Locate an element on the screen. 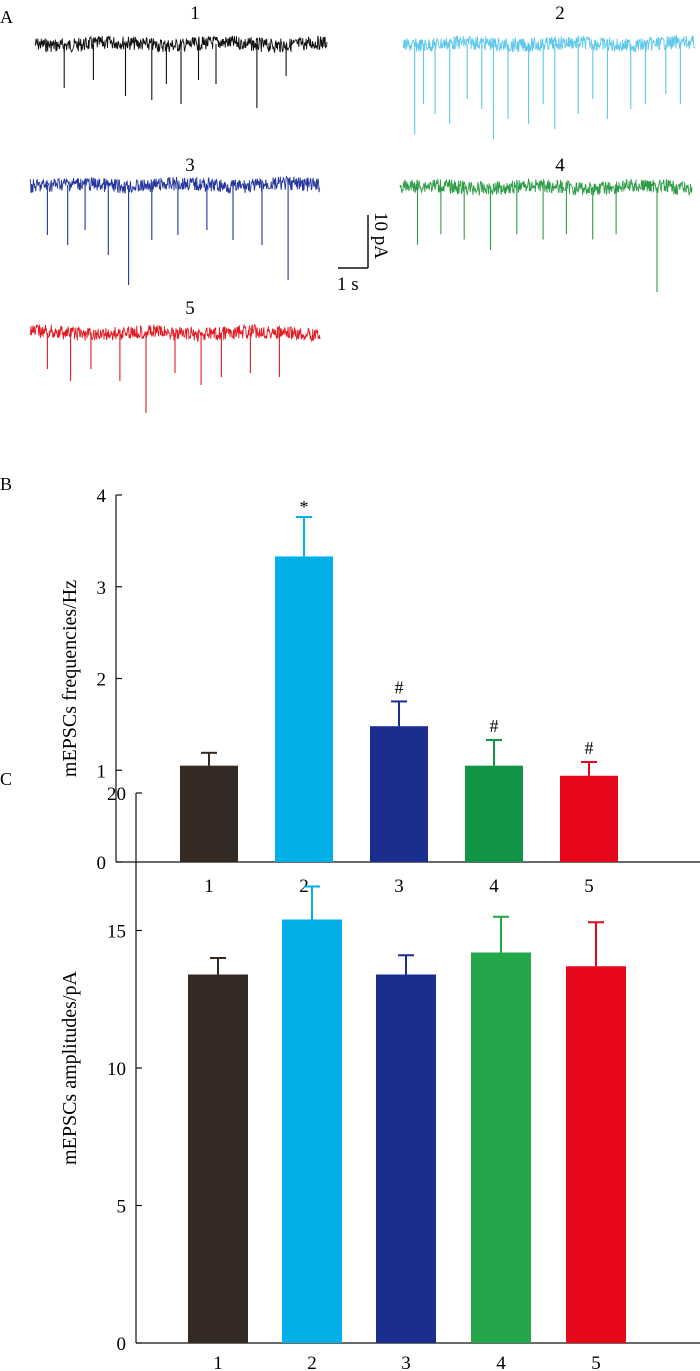 This screenshot has width=700, height=1371. trace-3: 3 is located at coordinates (175, 220).